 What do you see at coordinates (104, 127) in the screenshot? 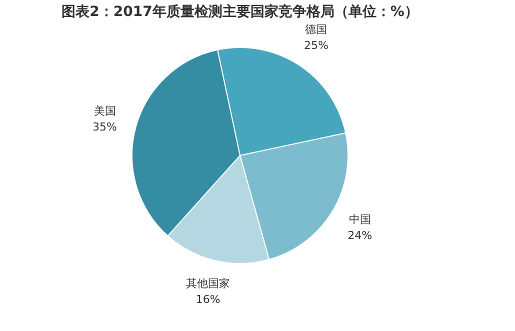
I see `data-label: 35%` at bounding box center [104, 127].